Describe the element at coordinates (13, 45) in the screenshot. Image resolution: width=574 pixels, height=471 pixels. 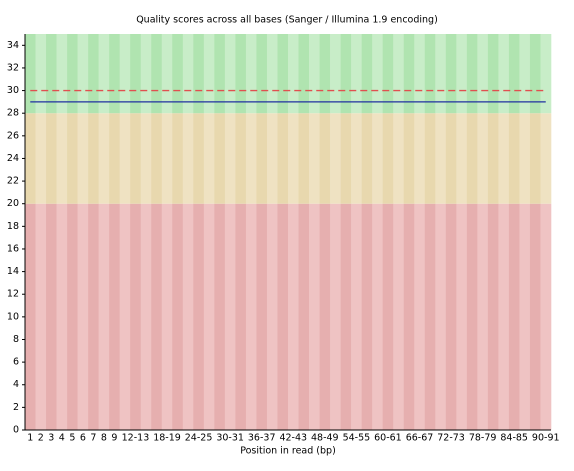
I see `y-tick-label: 34` at that location.